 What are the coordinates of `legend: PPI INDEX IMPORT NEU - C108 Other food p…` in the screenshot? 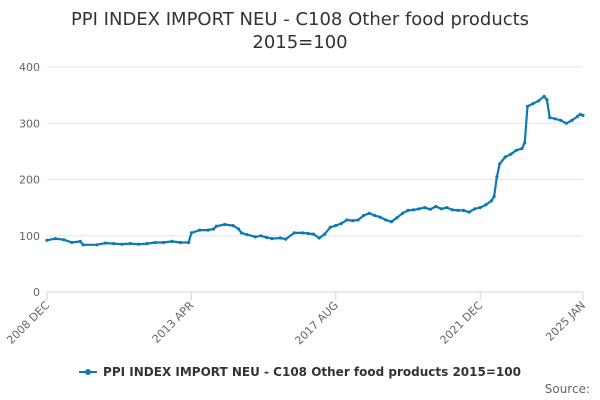 It's located at (300, 372).